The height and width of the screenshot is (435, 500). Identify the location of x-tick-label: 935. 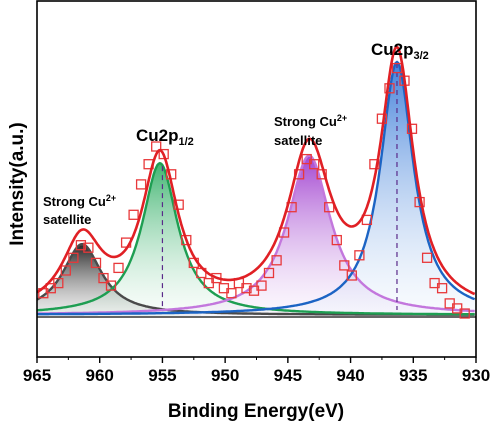
(413, 375).